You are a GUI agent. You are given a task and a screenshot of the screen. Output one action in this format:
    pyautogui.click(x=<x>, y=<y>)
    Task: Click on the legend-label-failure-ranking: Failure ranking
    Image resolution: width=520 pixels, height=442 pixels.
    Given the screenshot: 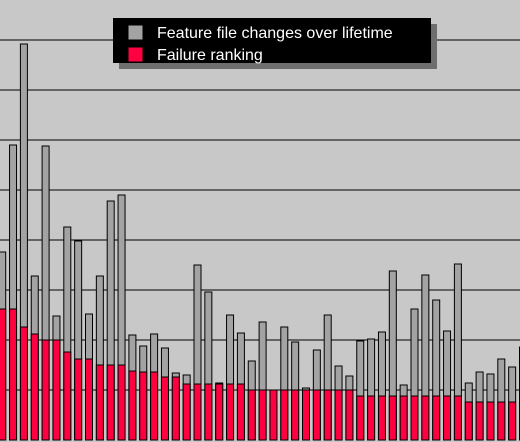 What is the action you would take?
    pyautogui.click(x=210, y=55)
    